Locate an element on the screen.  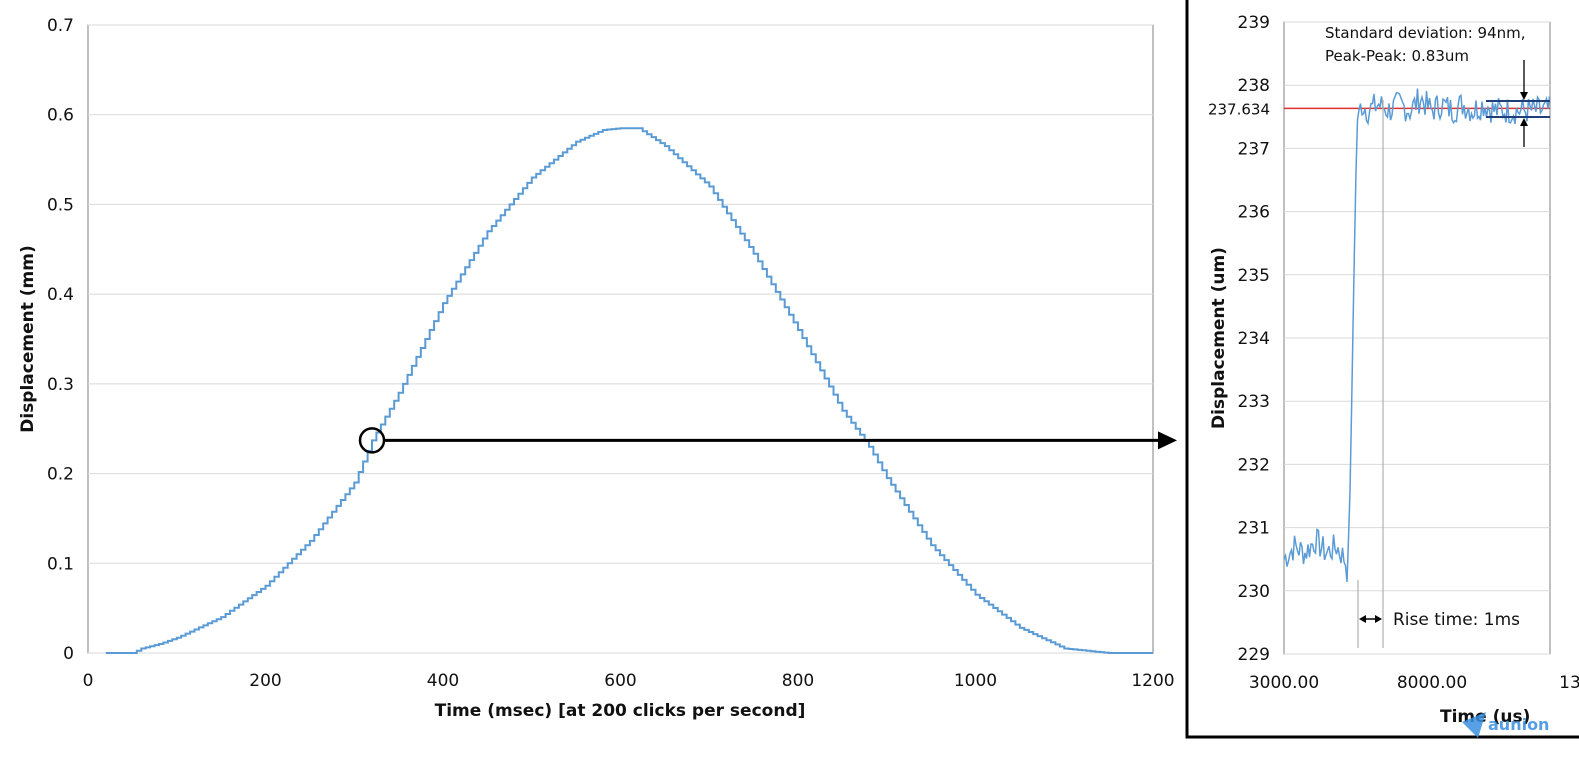
main-y-tick: 0.6 is located at coordinates (60, 116).